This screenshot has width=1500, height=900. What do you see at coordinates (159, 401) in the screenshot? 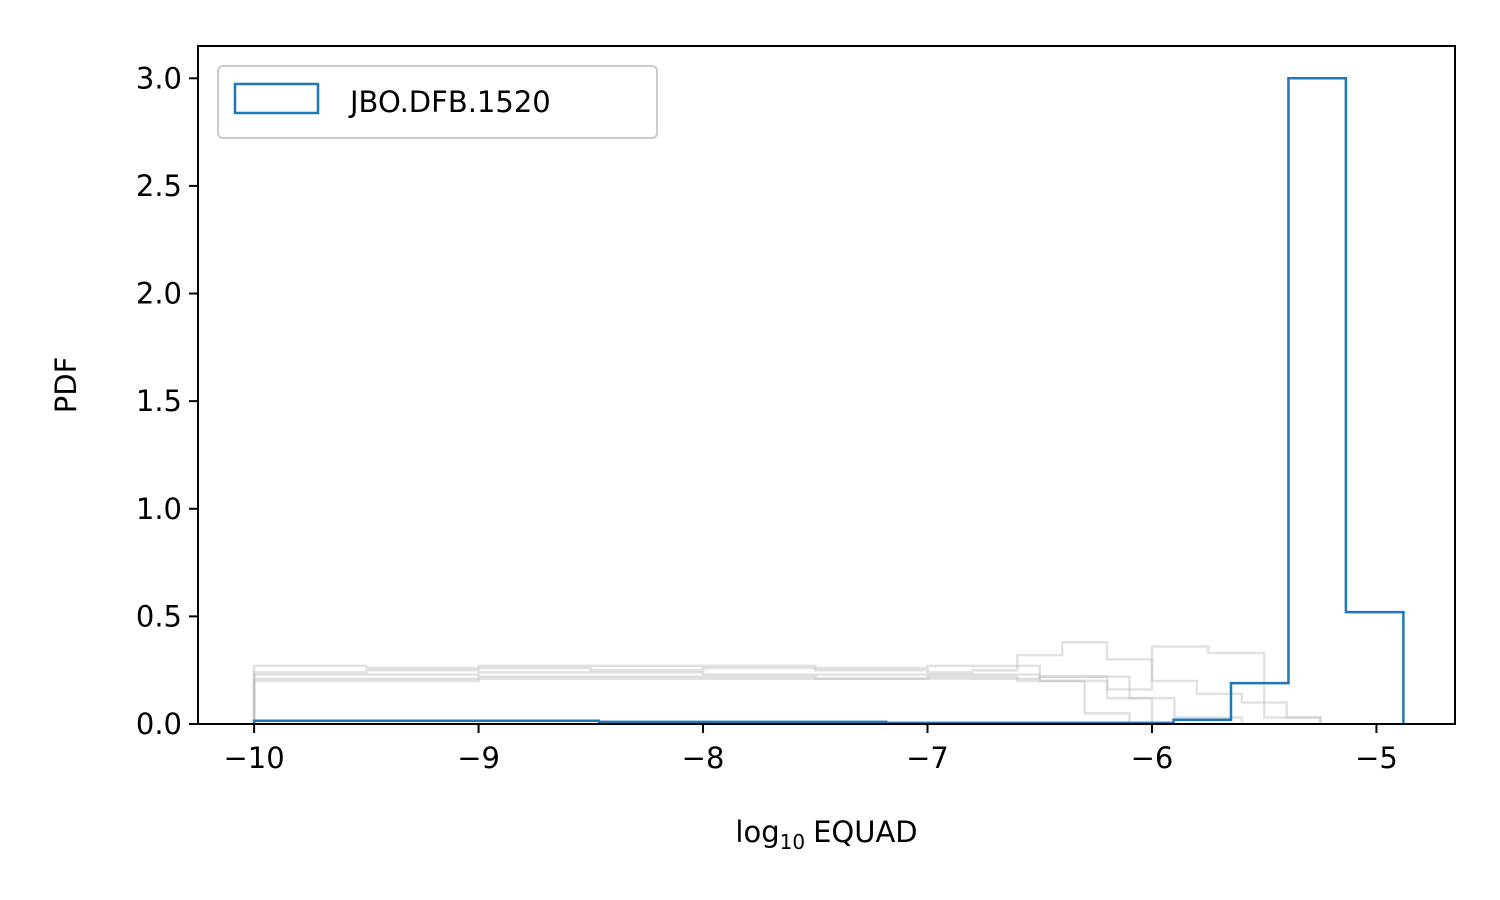
I see `y-tick-label: 1.5` at bounding box center [159, 401].